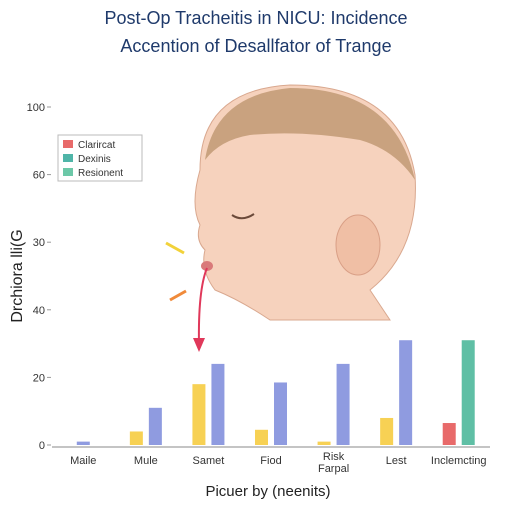 The image size is (512, 517). I want to click on legend-label: Clarircat, so click(96, 145).